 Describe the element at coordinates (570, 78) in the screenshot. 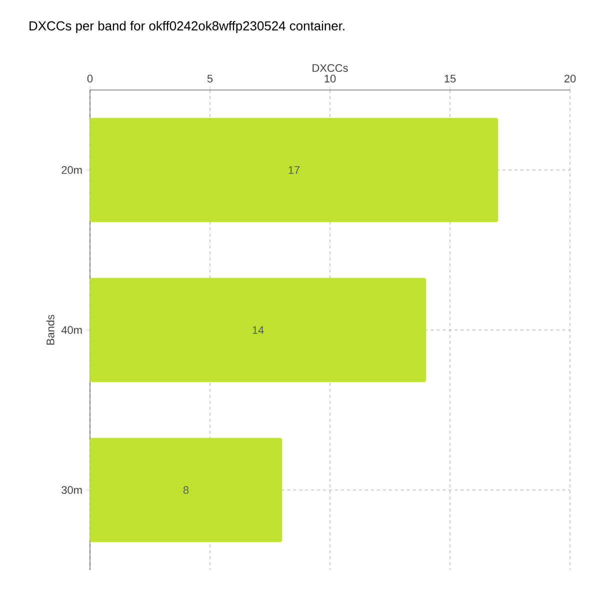

I see `x-tick-label: 20` at that location.